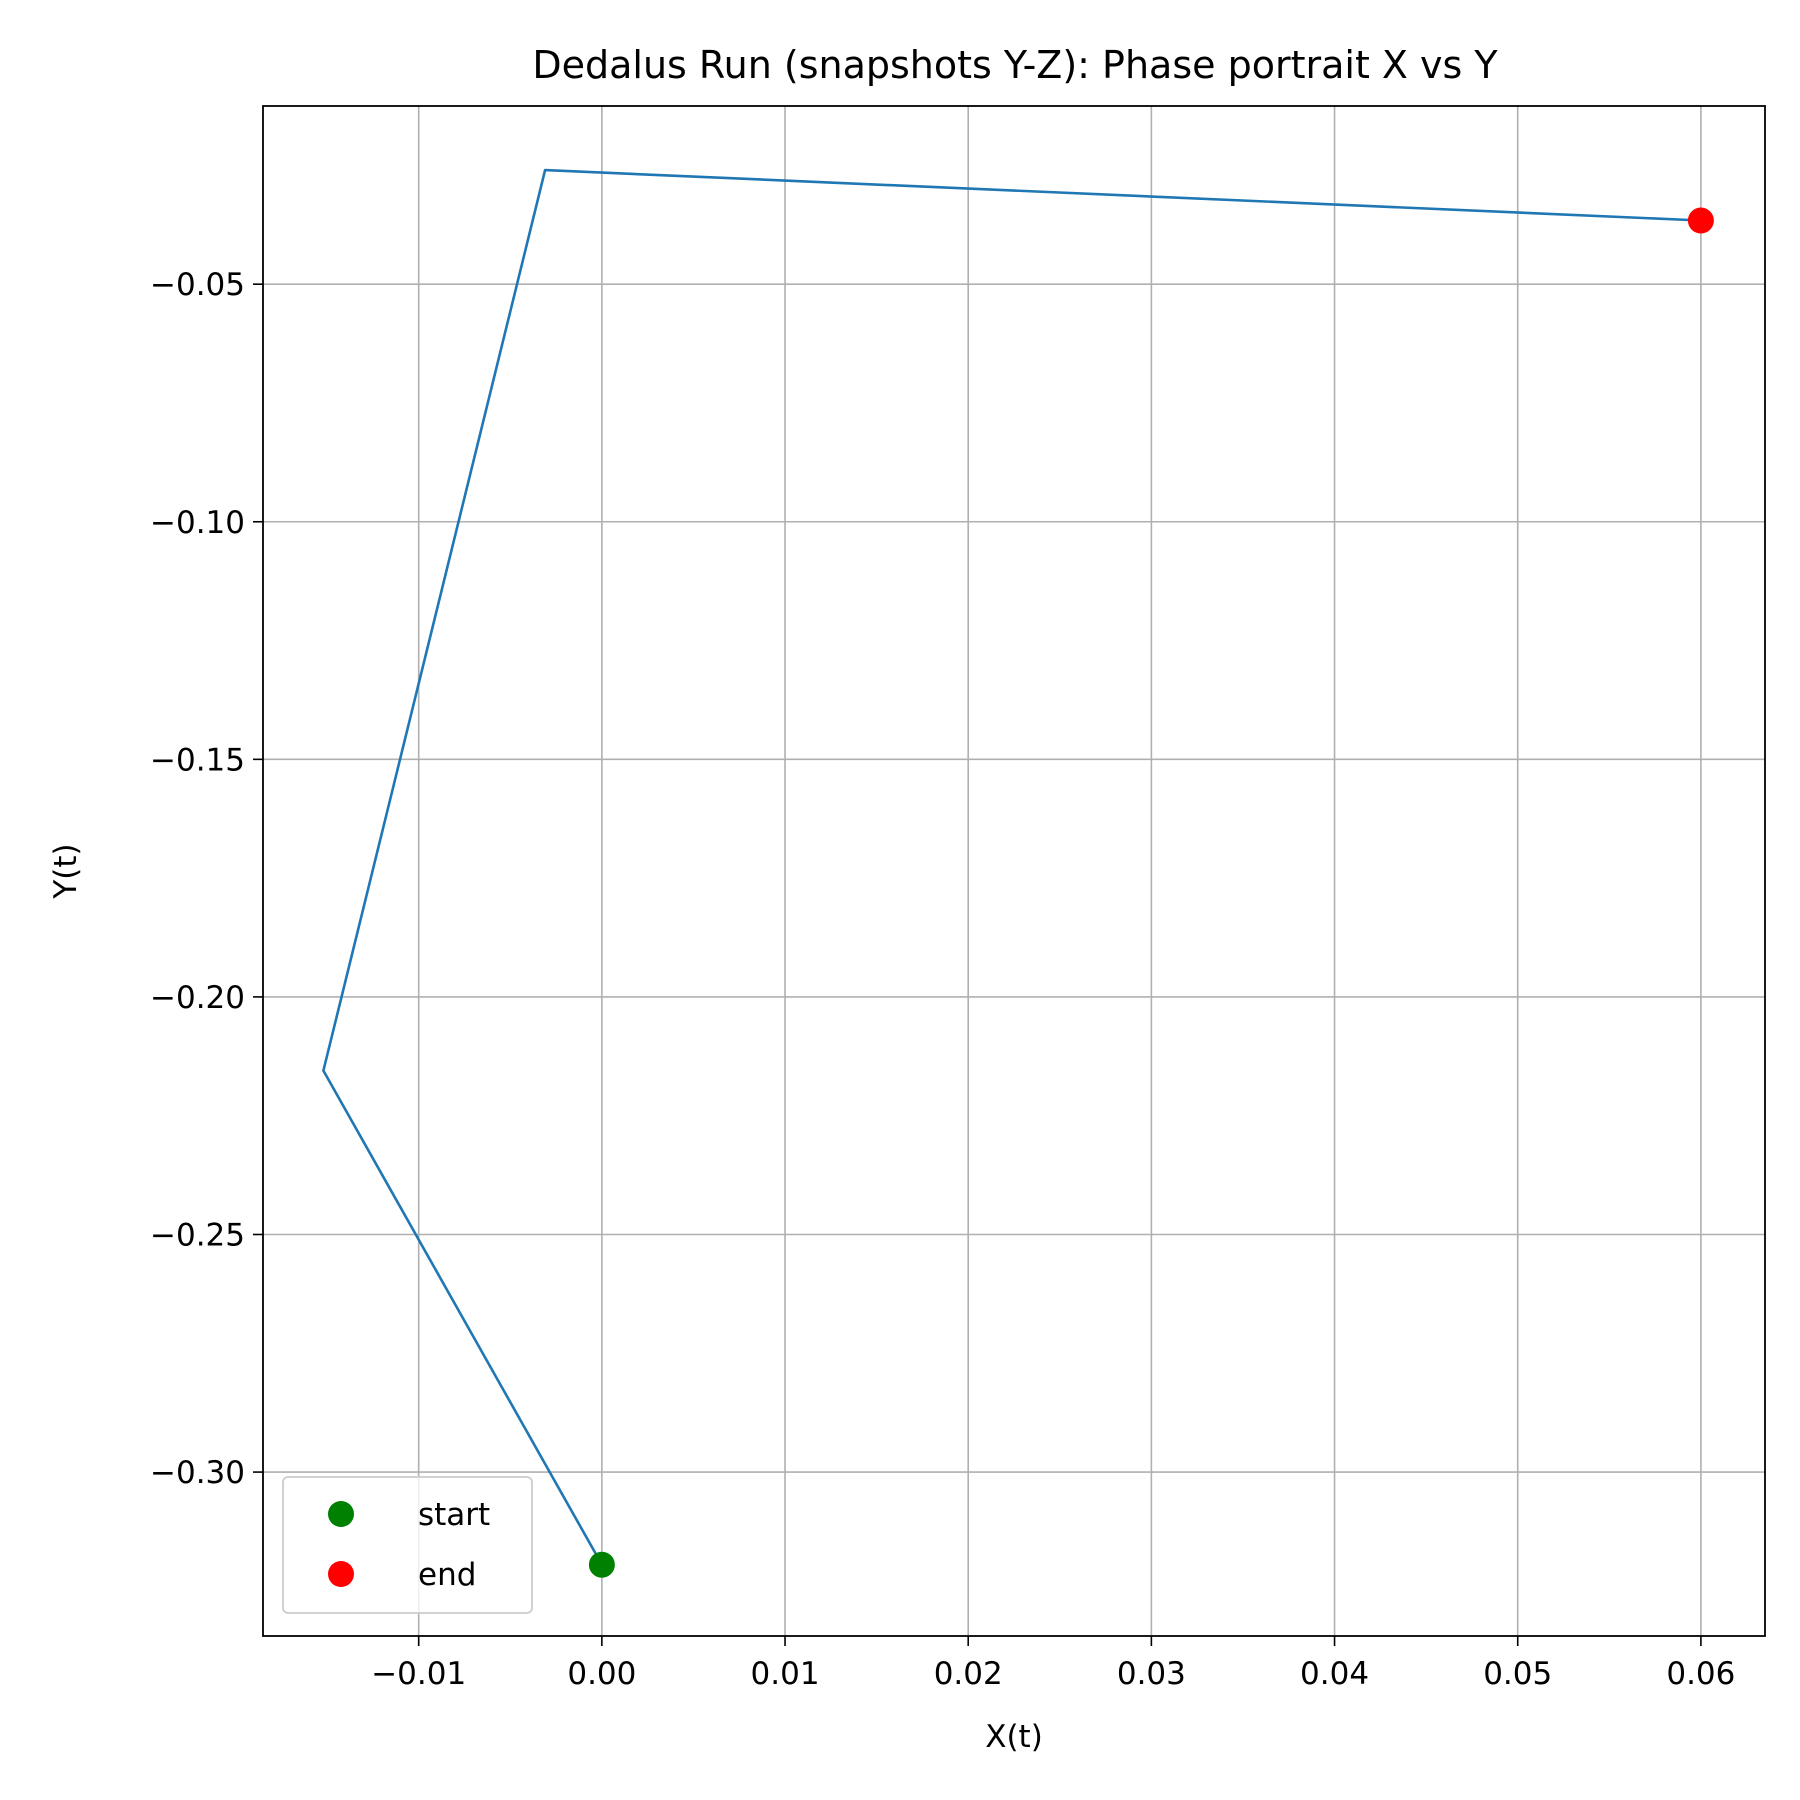  I want to click on y-axis-label: Y(t), so click(66, 871).